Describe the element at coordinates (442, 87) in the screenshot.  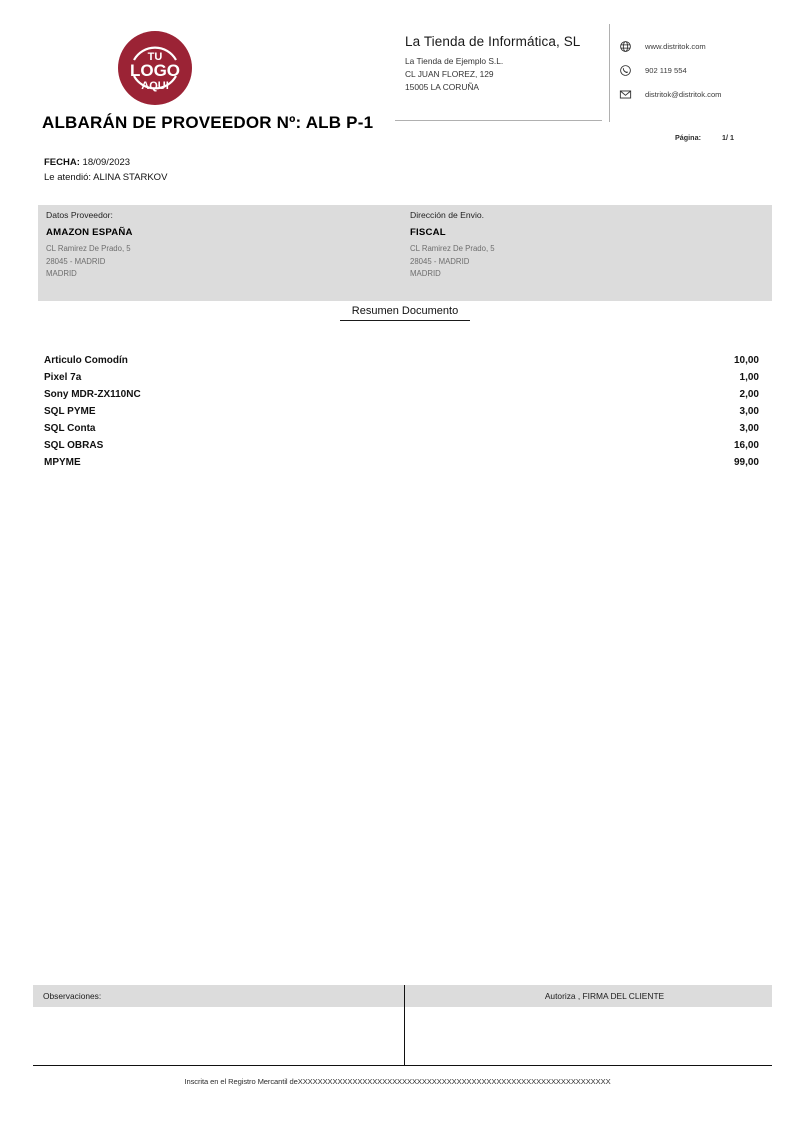
I see `company-city: 15005 LA CORUÑA` at that location.